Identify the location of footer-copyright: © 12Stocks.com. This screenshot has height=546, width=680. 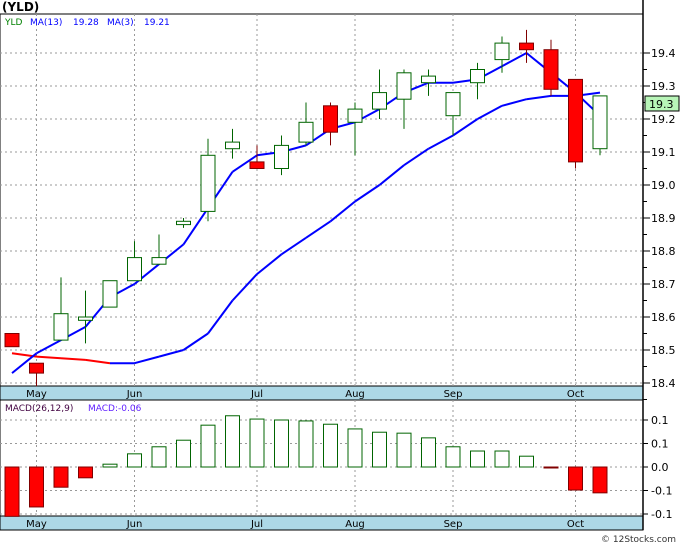
(638, 540).